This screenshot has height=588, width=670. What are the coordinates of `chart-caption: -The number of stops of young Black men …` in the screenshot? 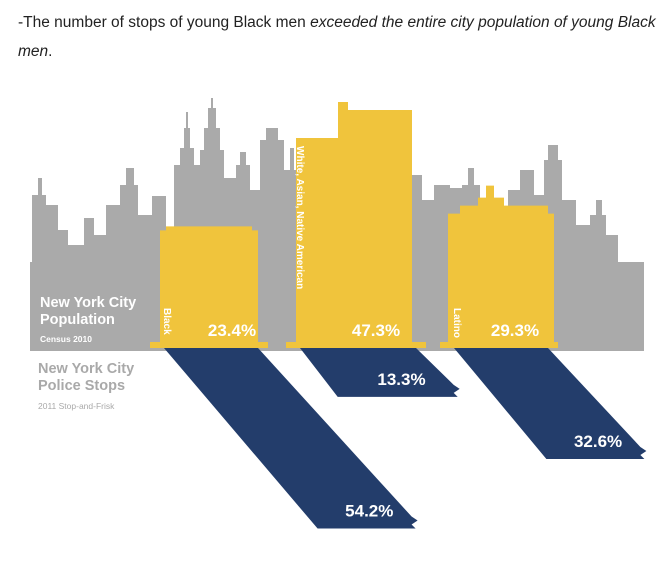 It's located at (338, 37).